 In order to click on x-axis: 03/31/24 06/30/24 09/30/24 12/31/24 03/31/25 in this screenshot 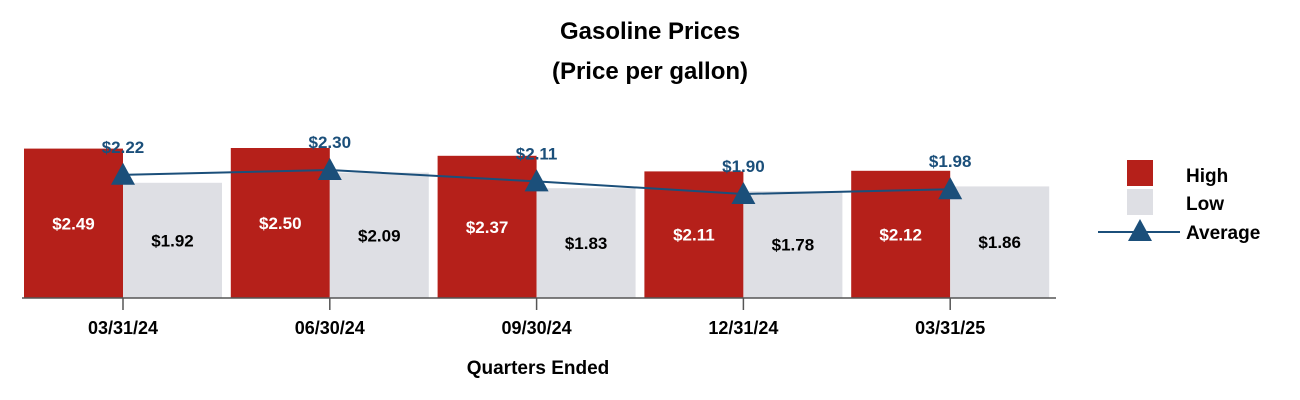, I will do `click(539, 317)`.